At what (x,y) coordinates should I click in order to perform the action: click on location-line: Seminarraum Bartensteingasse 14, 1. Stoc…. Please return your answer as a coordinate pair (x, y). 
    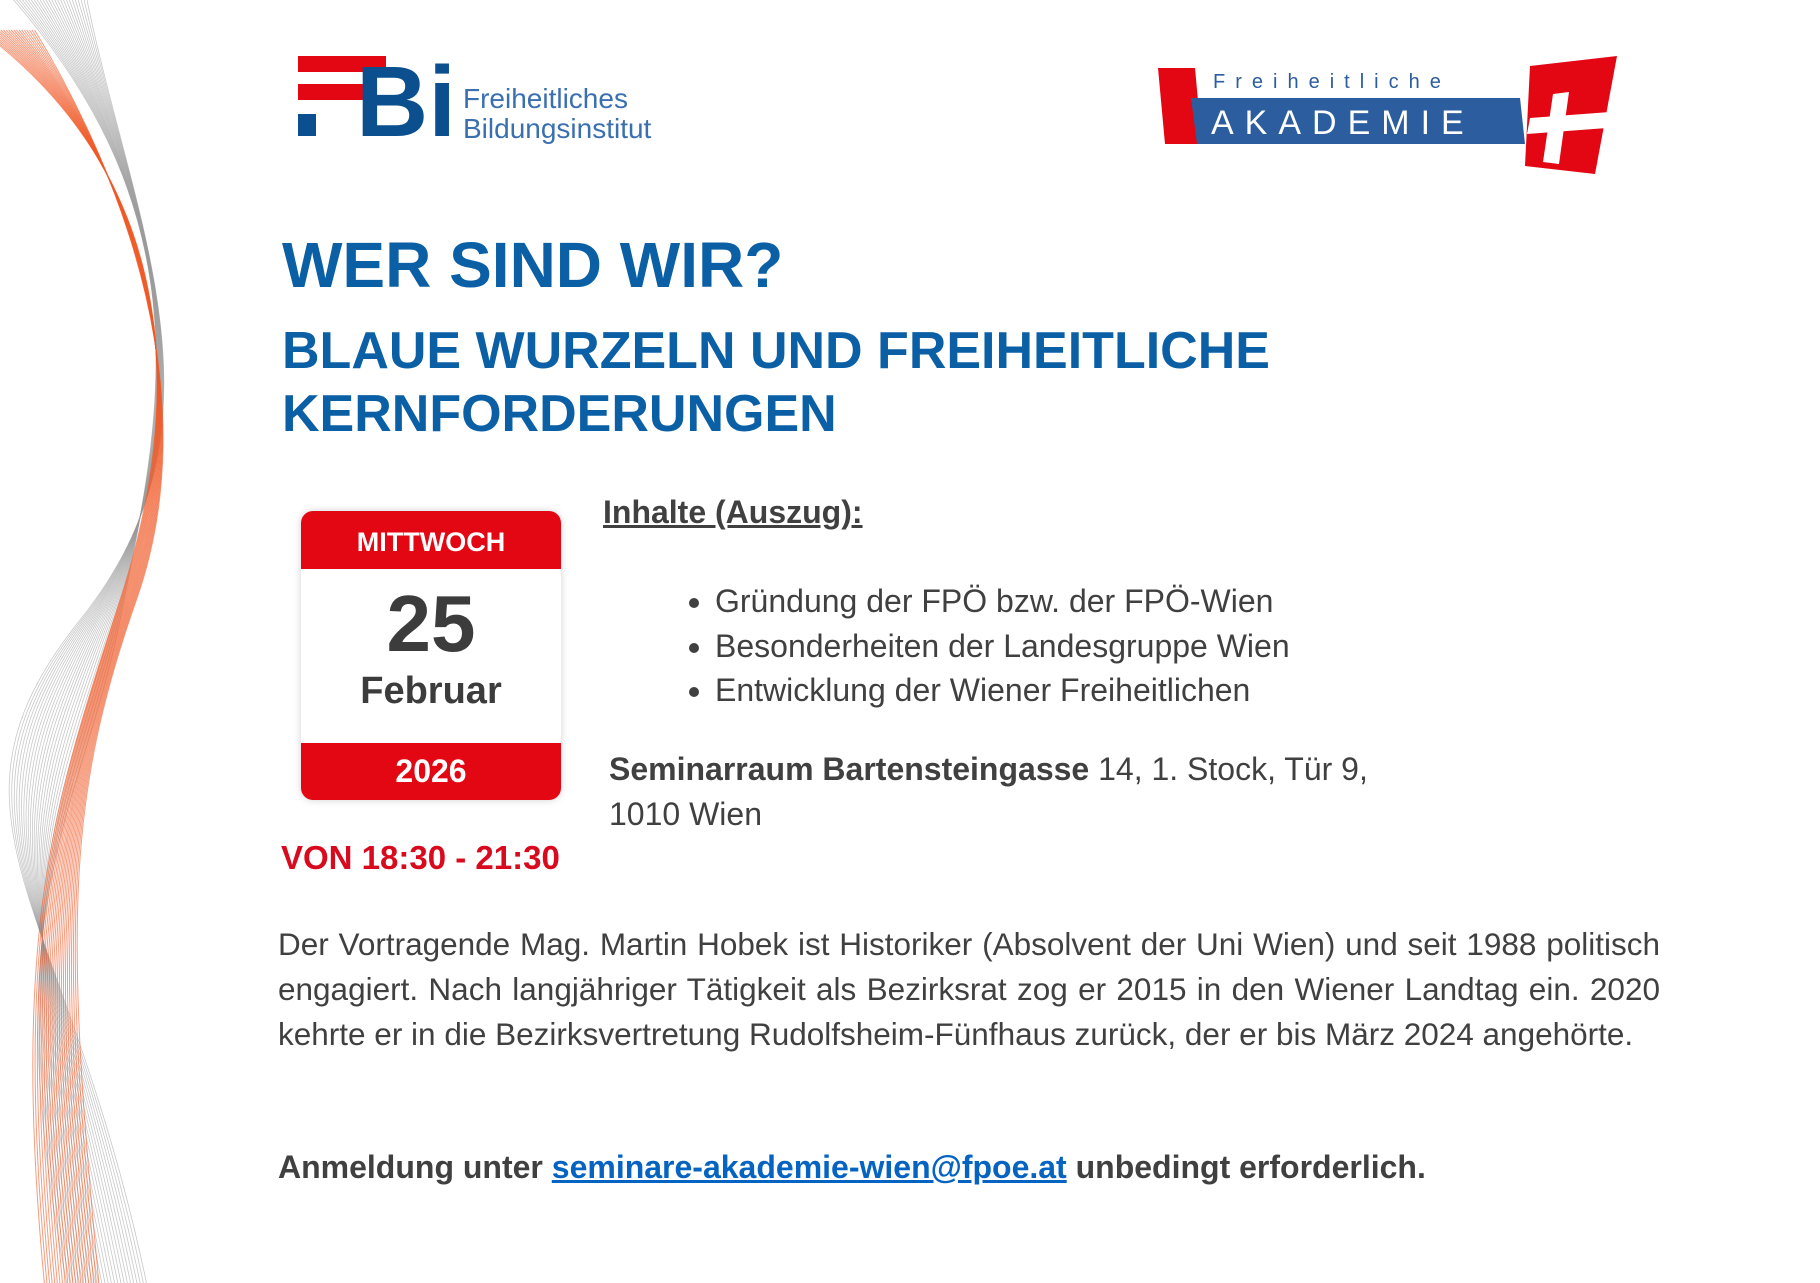
    Looking at the image, I should click on (988, 769).